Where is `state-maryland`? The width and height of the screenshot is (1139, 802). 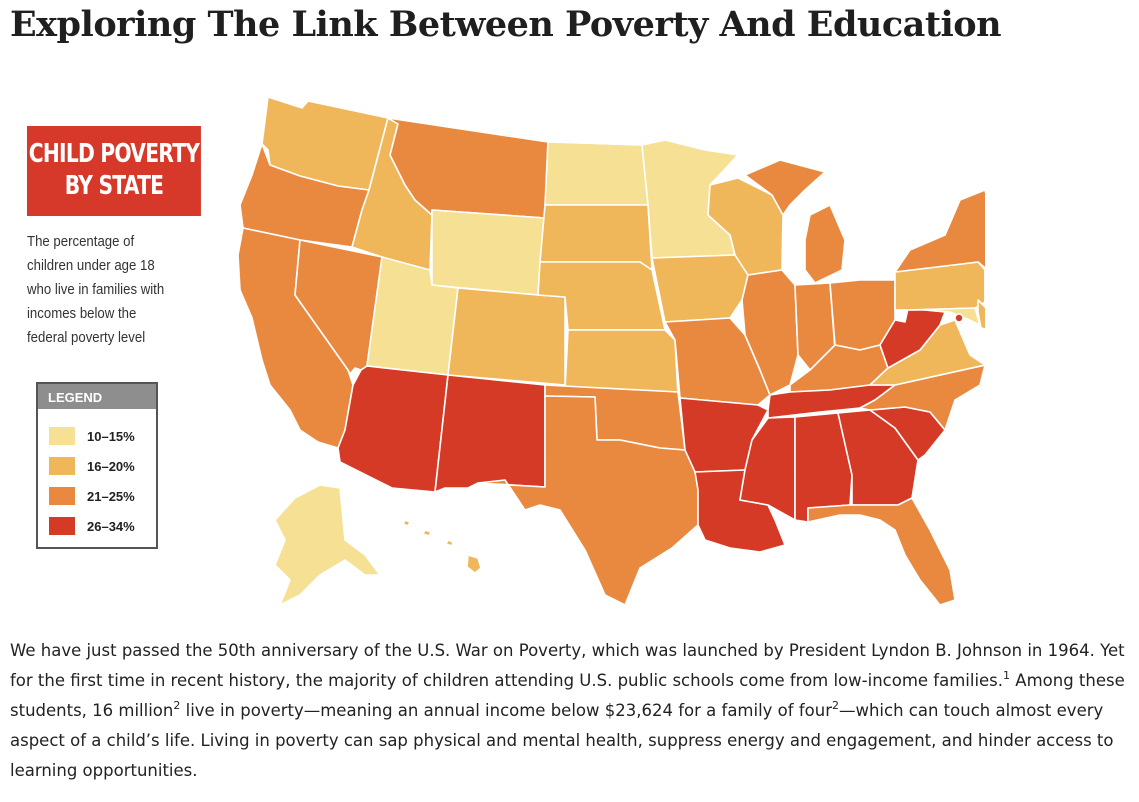 state-maryland is located at coordinates (945, 316).